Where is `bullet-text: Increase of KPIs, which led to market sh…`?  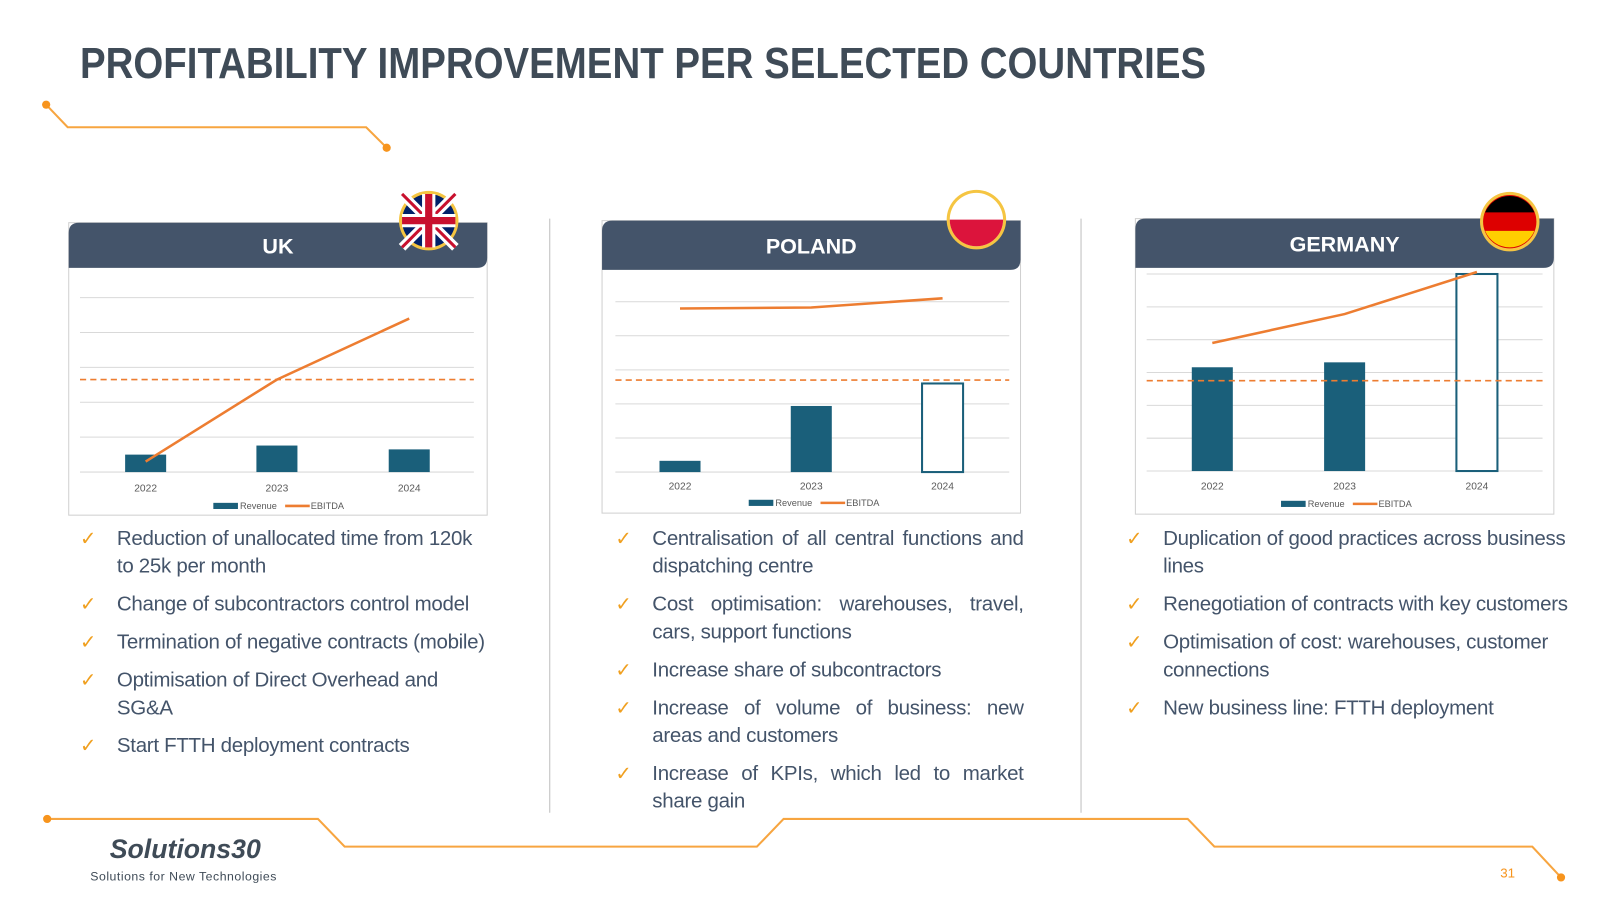
bullet-text: Increase of KPIs, which led to market sh… is located at coordinates (838, 787).